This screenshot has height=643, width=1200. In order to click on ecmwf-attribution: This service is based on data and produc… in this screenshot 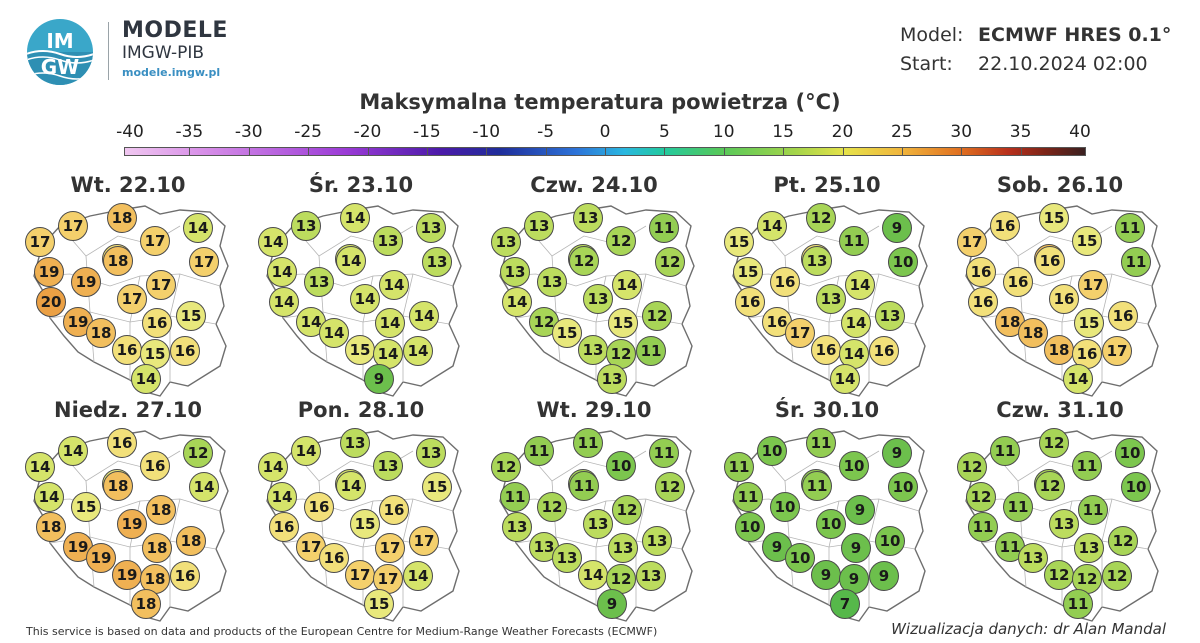, I will do `click(342, 631)`.